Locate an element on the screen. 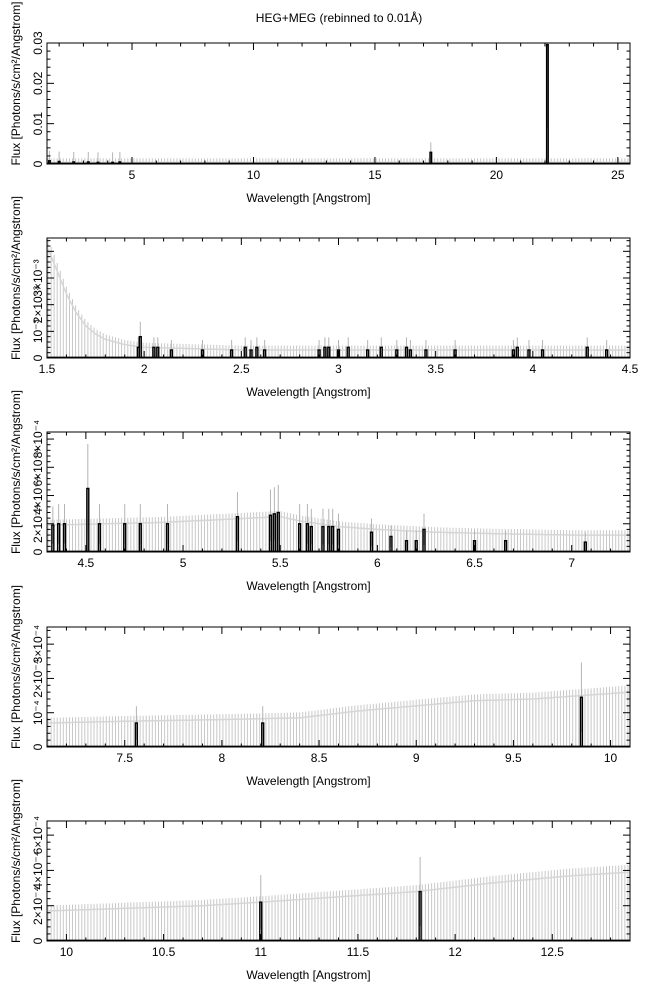 This screenshot has width=650, height=991. x-tick-label: 3 is located at coordinates (338, 369).